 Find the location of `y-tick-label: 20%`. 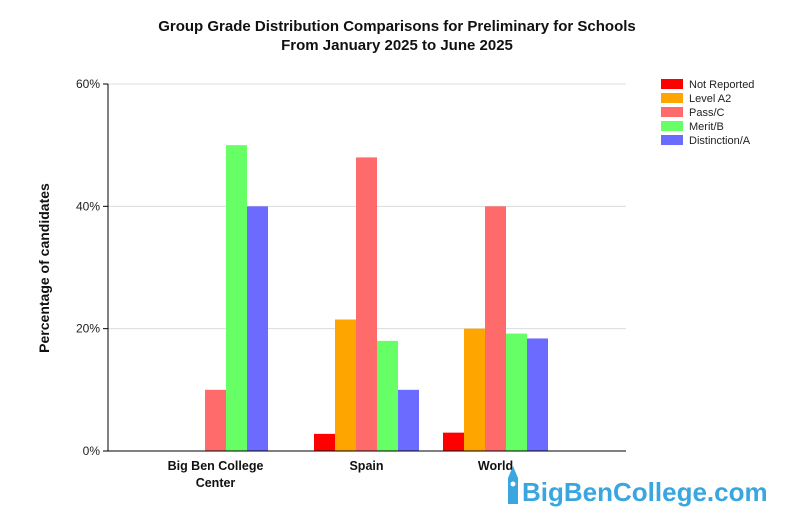

y-tick-label: 20% is located at coordinates (88, 329).